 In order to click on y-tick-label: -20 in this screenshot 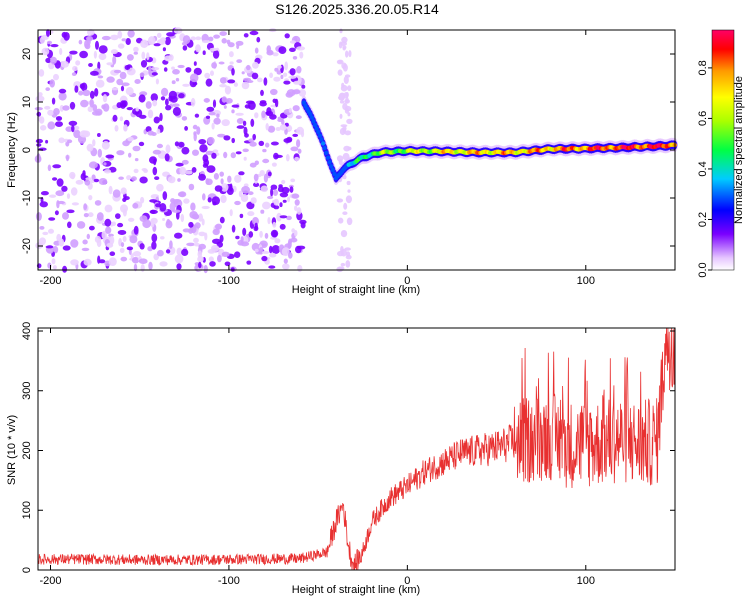, I will do `click(27, 246)`.